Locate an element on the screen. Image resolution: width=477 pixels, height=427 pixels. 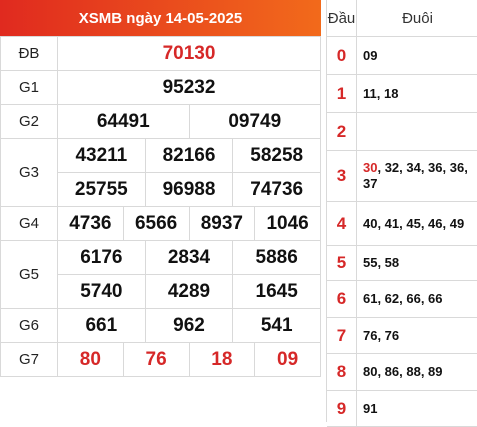
tail-value-highlight: 30 is located at coordinates (370, 167).